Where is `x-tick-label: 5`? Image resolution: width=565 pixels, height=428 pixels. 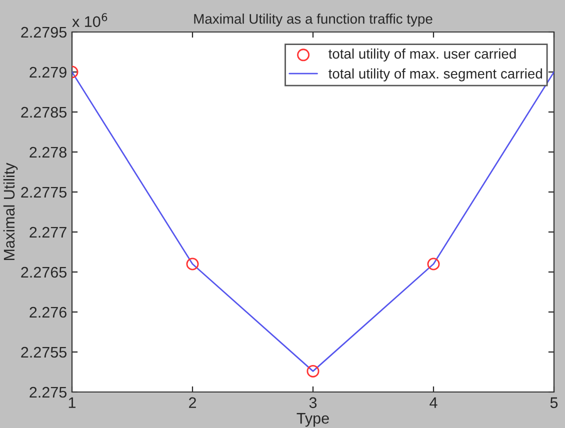 x-tick-label: 5 is located at coordinates (554, 402).